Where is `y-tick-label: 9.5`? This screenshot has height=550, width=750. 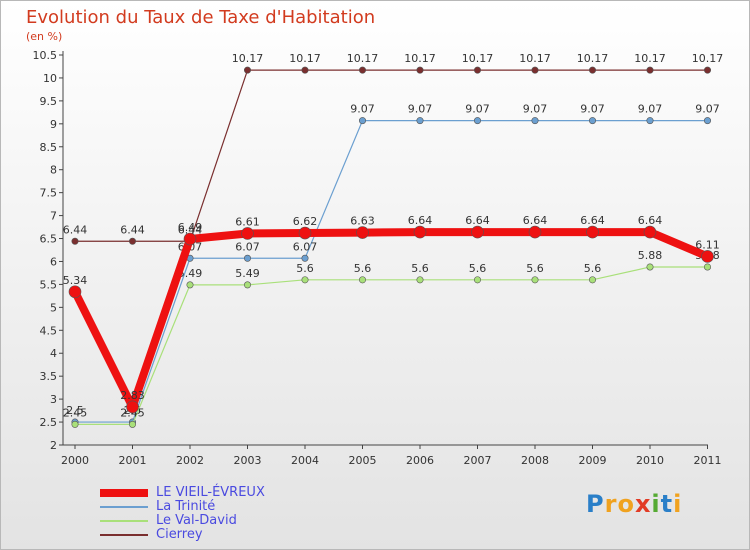 y-tick-label: 9.5 is located at coordinates (49, 101).